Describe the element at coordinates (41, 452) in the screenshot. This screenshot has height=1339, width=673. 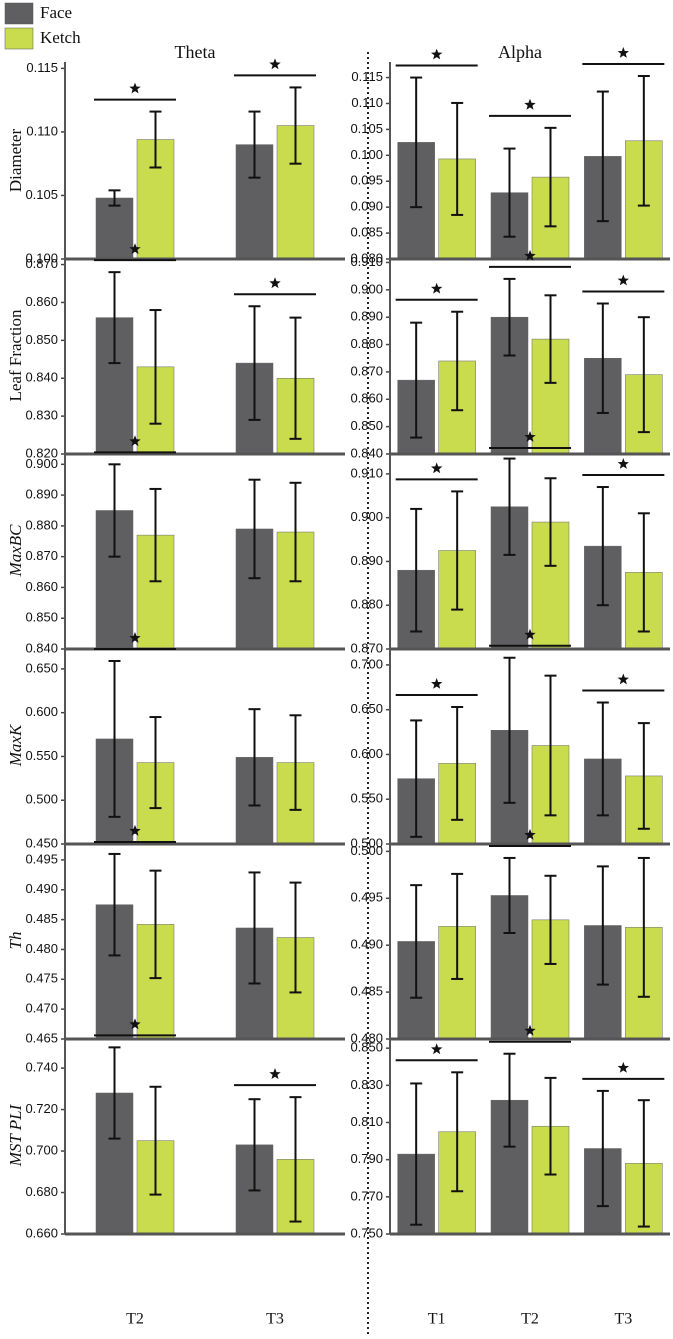
I see `y-tick-label: 0.820` at that location.